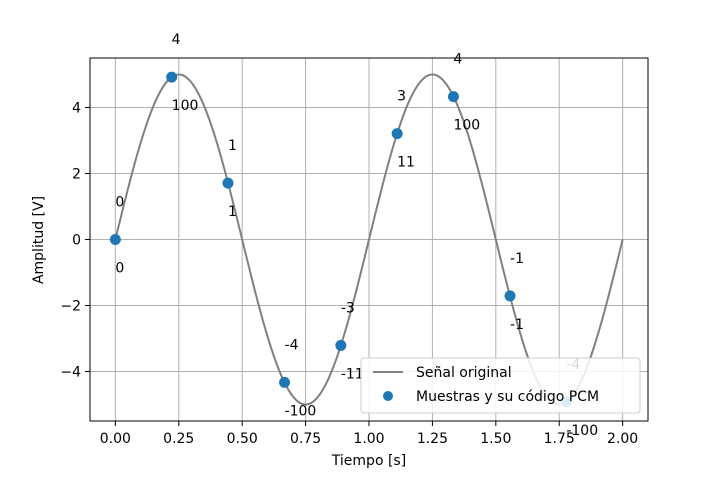 The width and height of the screenshot is (720, 480). I want to click on pcm-code-label: 11, so click(406, 163).